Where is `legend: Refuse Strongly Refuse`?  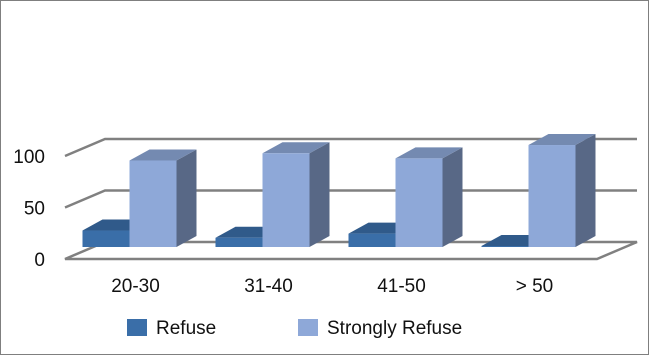
legend: Refuse Strongly Refuse is located at coordinates (294, 328).